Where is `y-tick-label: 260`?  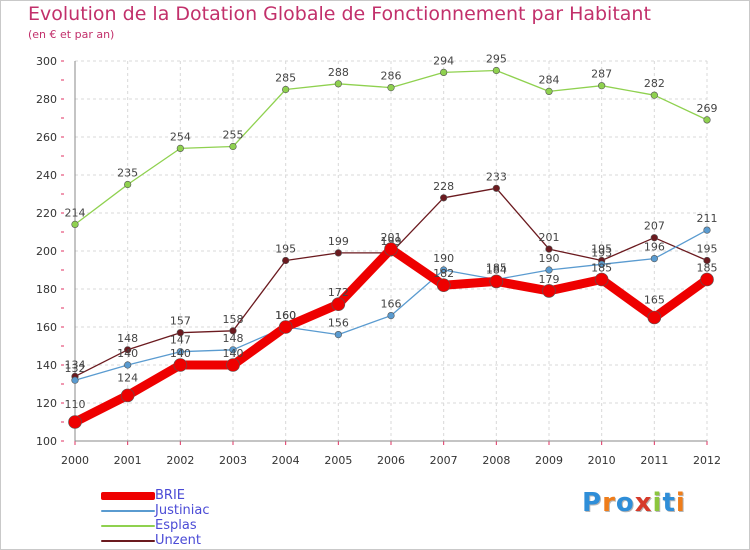
y-tick-label: 260 is located at coordinates (46, 137).